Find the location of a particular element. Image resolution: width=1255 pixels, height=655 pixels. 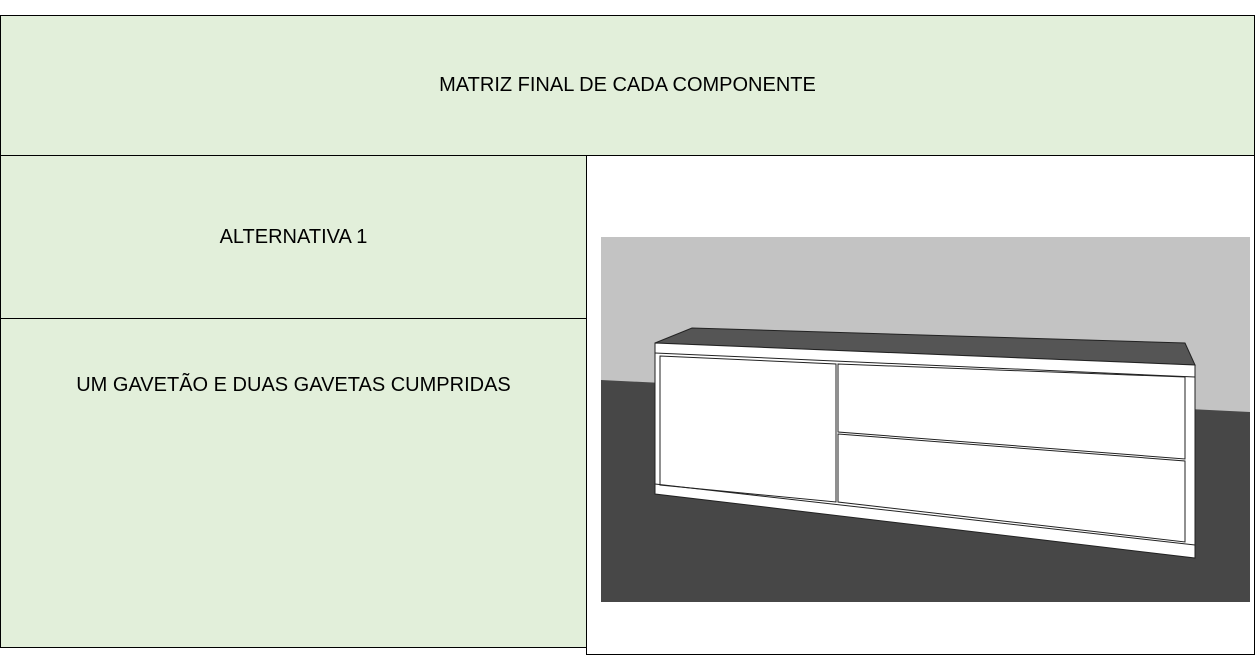

cell-text: ALTERNATIVA 1 is located at coordinates (293, 236).